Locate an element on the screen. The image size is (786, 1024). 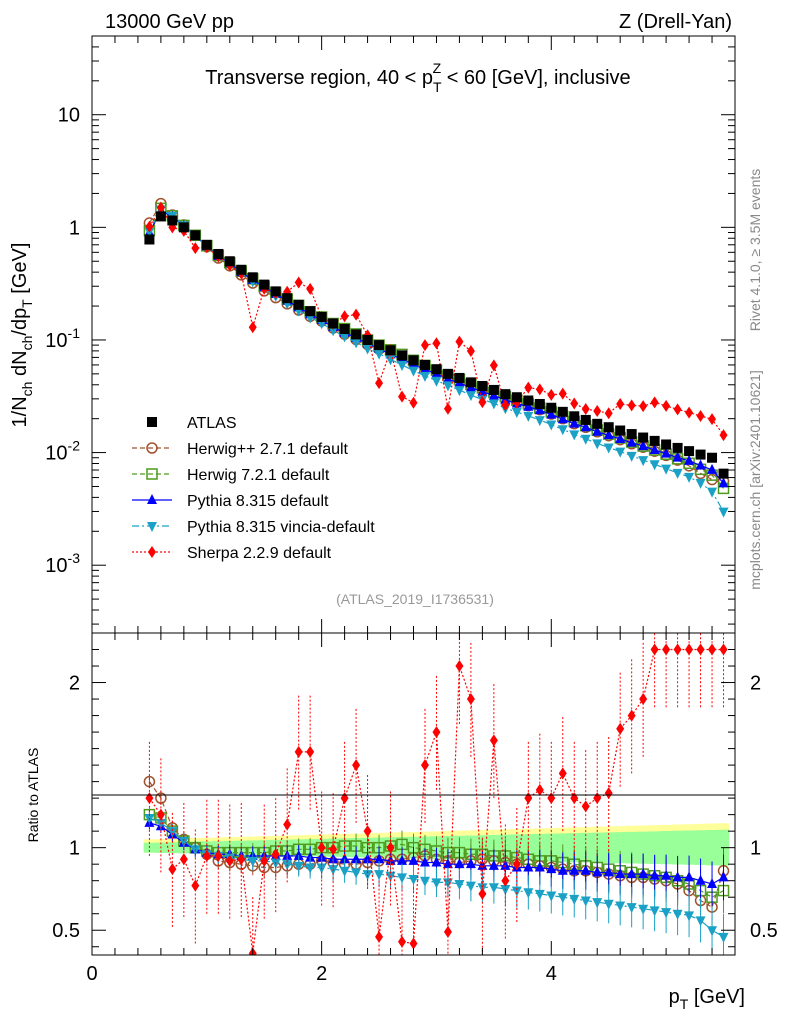
y-tick-exponent: -1 is located at coordinates (74, 333).